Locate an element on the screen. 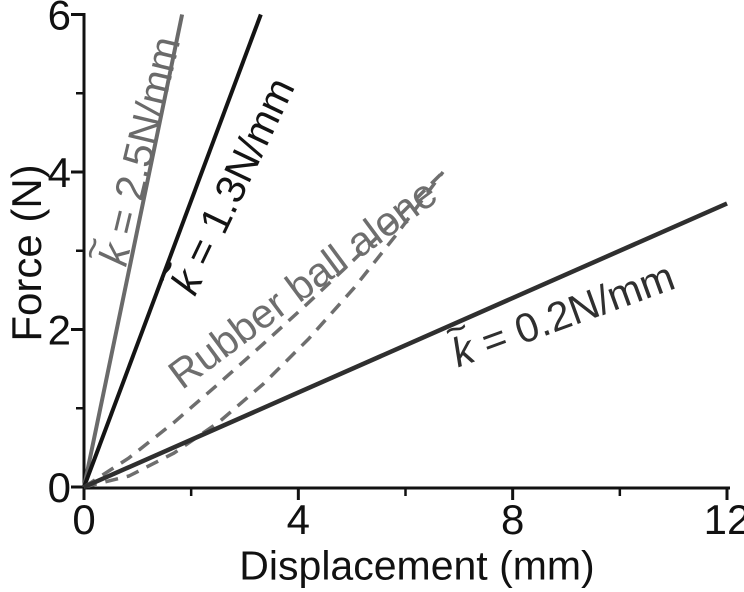 Image resolution: width=744 pixels, height=592 pixels. series-line-spring-k-2-5-n-per-mm is located at coordinates (133, 251).